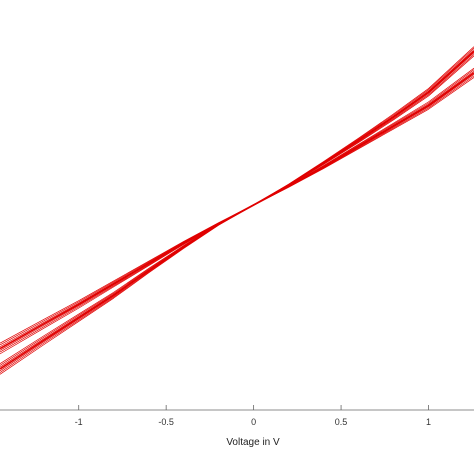  Describe the element at coordinates (166, 422) in the screenshot. I see `x-tick-label: -0.5` at that location.